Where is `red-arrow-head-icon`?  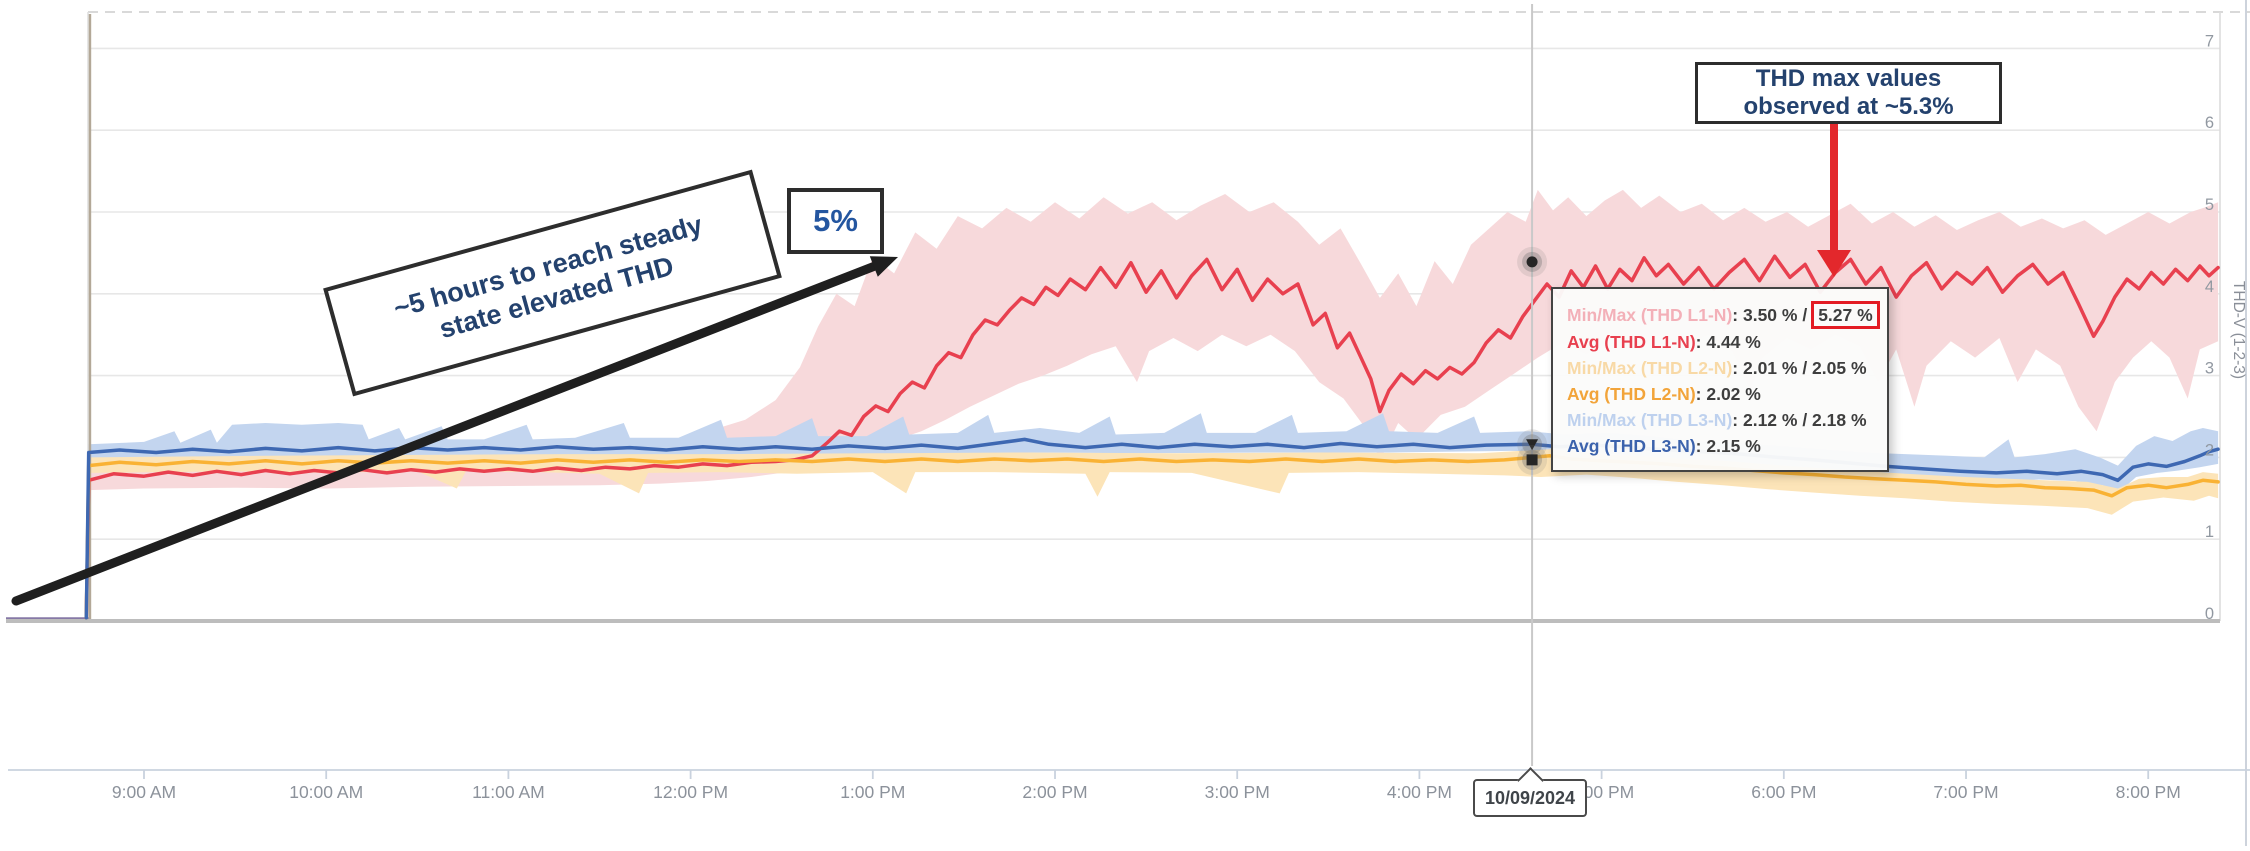 red-arrow-head-icon is located at coordinates (1834, 263).